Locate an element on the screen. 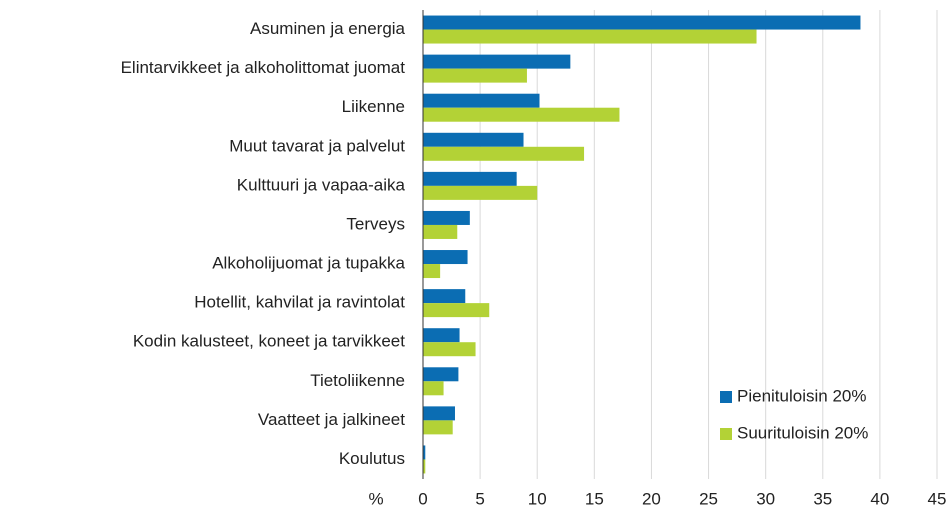  y-tick-label: Alkoholijuomat ja tupakka is located at coordinates (308, 263).